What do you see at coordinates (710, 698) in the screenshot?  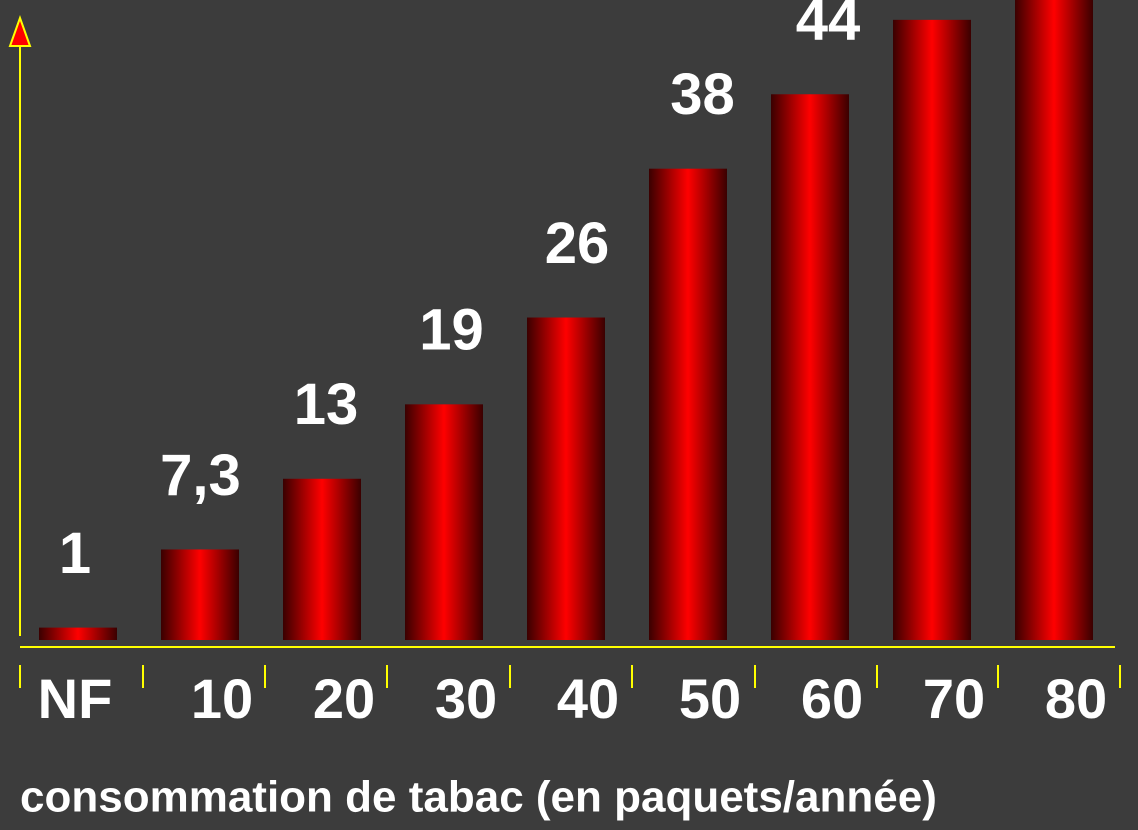 I see `x-tick-label: 50` at bounding box center [710, 698].